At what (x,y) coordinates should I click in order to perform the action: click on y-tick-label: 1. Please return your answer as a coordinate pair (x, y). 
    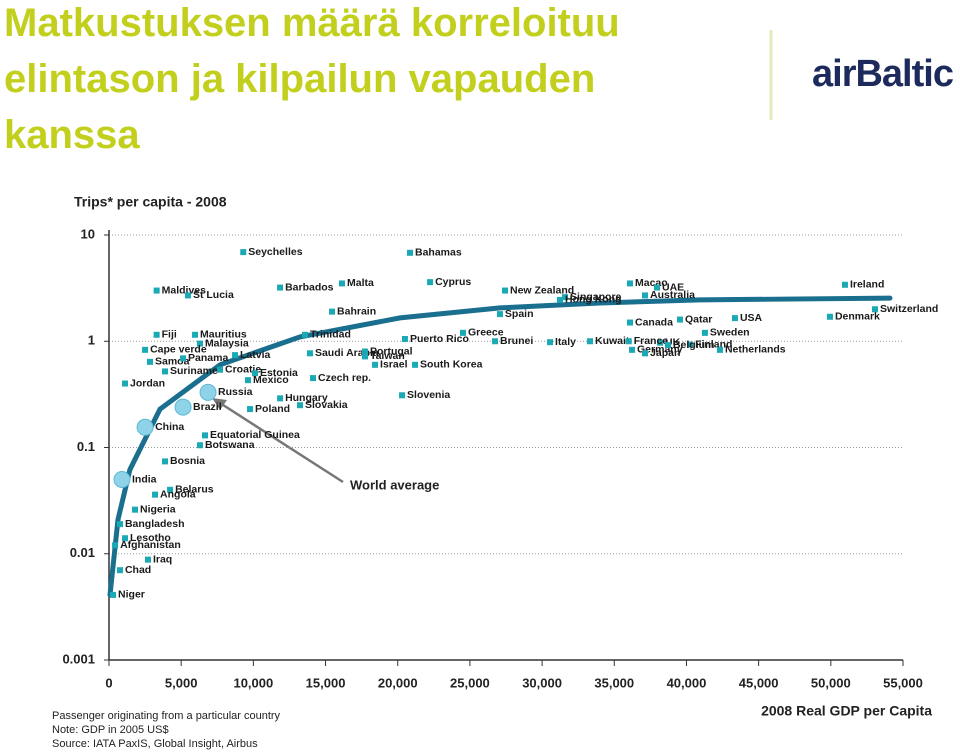
    Looking at the image, I should click on (91, 340).